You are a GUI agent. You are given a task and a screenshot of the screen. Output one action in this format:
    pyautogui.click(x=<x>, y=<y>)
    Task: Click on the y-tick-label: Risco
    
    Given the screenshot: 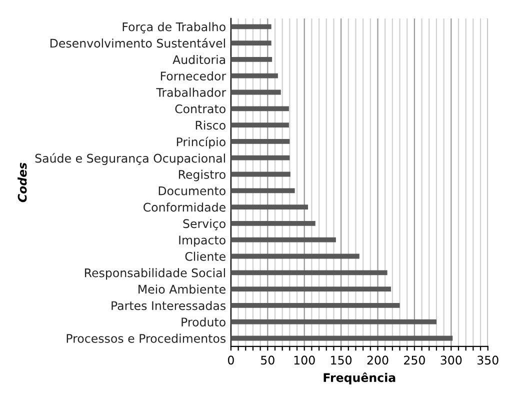 What is the action you would take?
    pyautogui.click(x=211, y=125)
    